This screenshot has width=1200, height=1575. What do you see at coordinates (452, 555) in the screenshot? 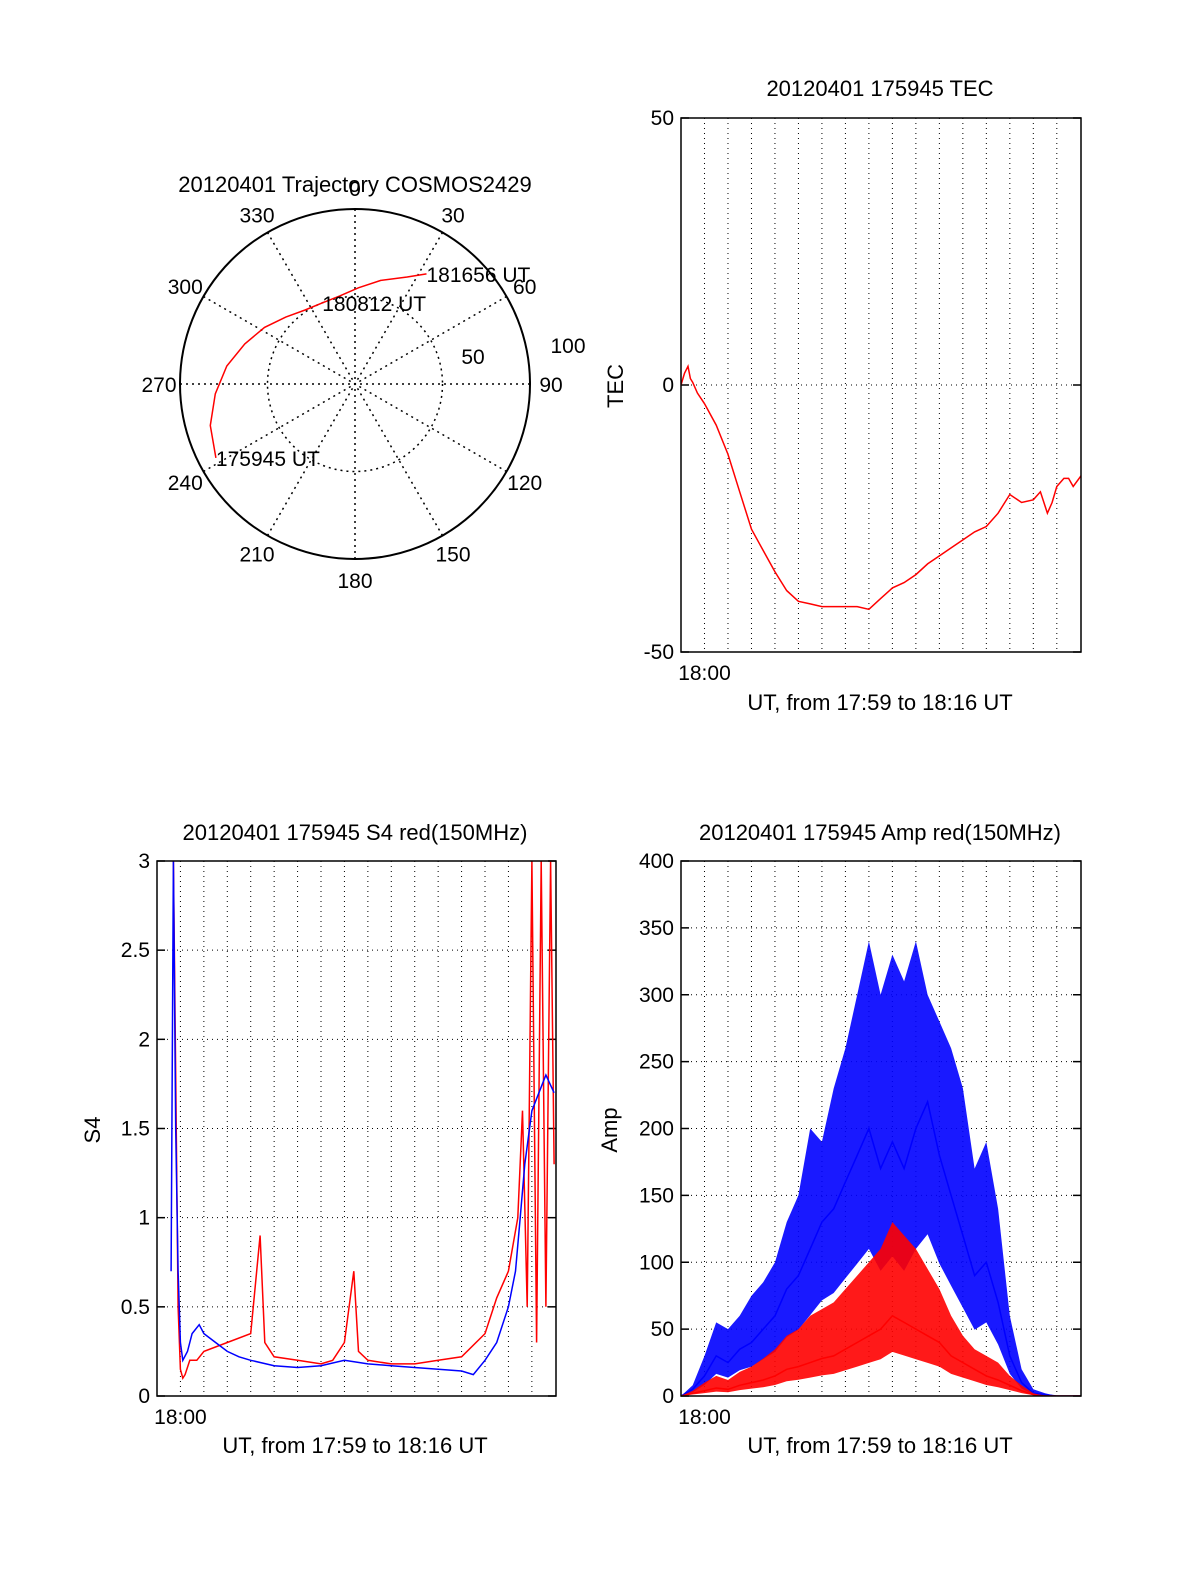
I see `polar-azimuth-label: 150` at bounding box center [452, 555].